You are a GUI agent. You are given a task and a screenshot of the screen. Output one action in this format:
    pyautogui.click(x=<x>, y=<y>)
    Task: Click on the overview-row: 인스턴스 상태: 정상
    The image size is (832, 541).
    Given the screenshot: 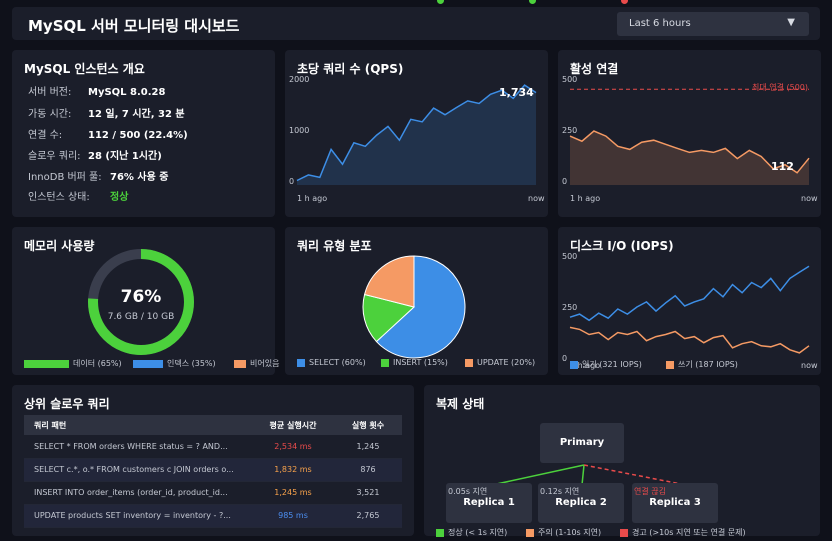 What is the action you would take?
    pyautogui.click(x=78, y=195)
    